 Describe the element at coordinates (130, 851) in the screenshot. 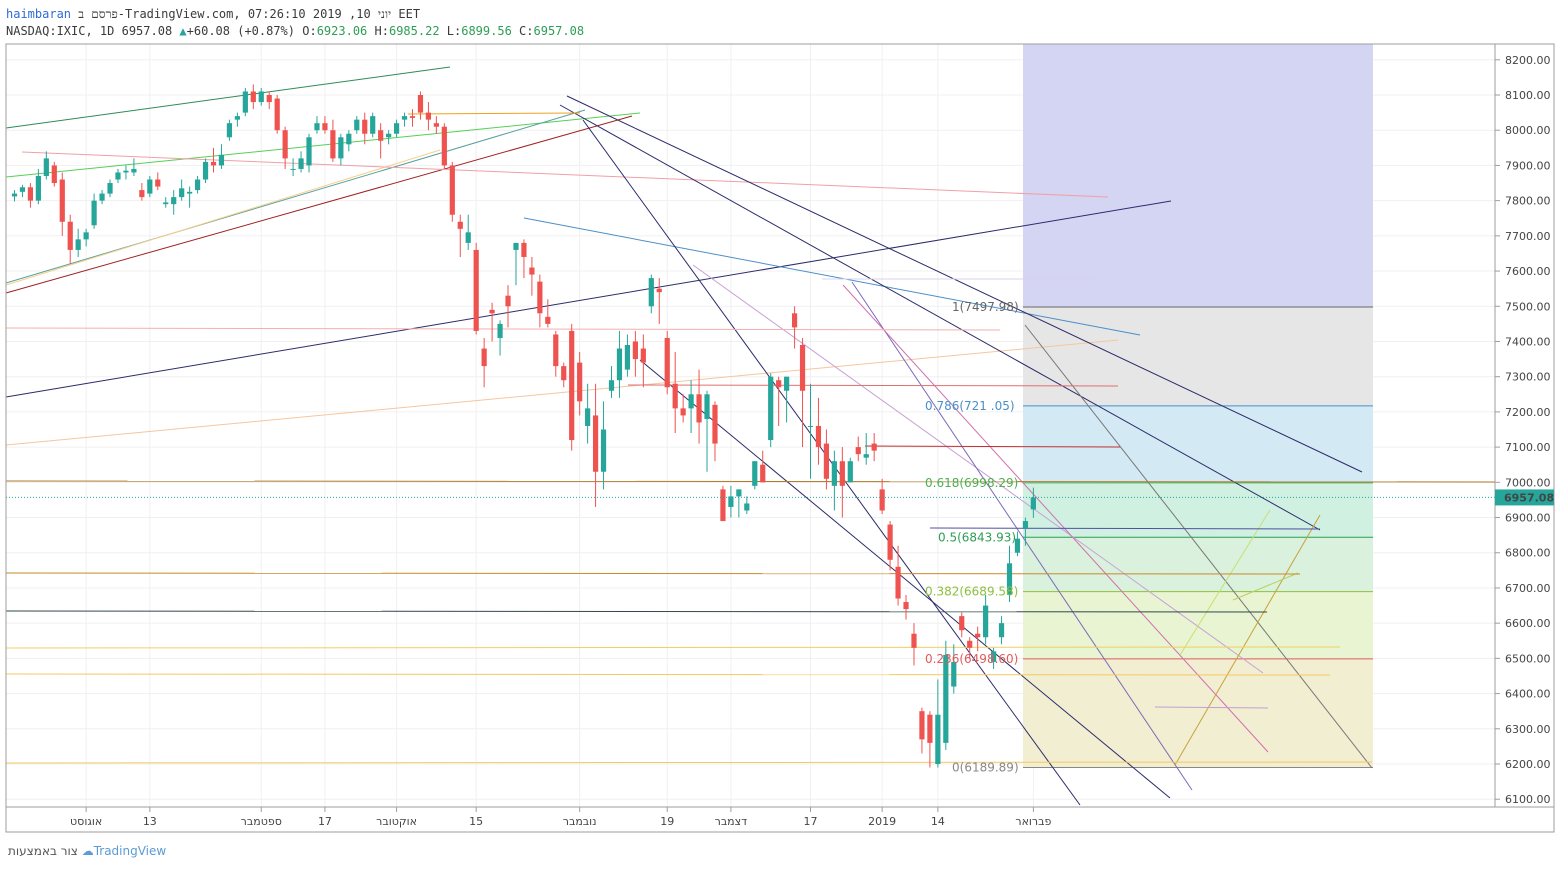

I see `tradingview-brand: TradingView` at that location.